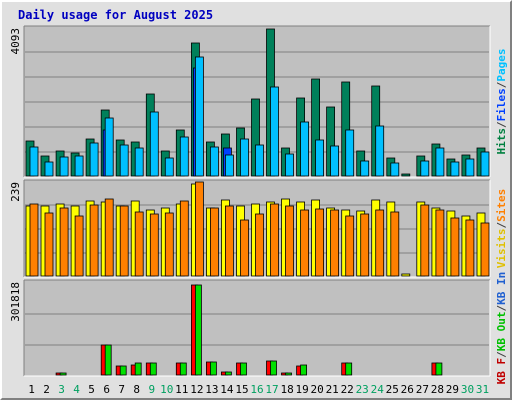  I want to click on x-tick-label: 15, so click(241, 389).